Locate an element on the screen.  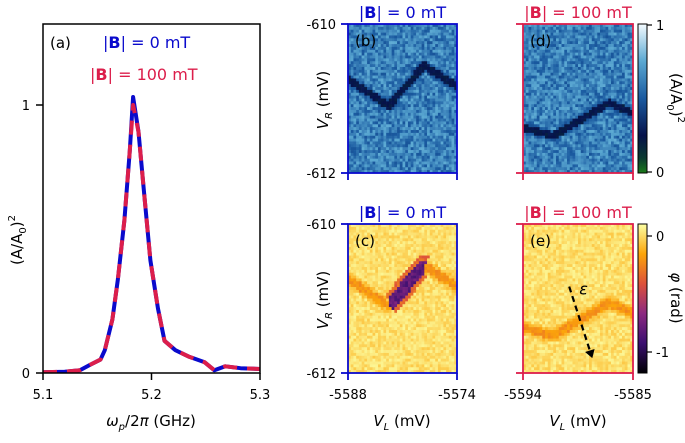
colorbar-amplitude-tick-min: 0 is located at coordinates (660, 173).